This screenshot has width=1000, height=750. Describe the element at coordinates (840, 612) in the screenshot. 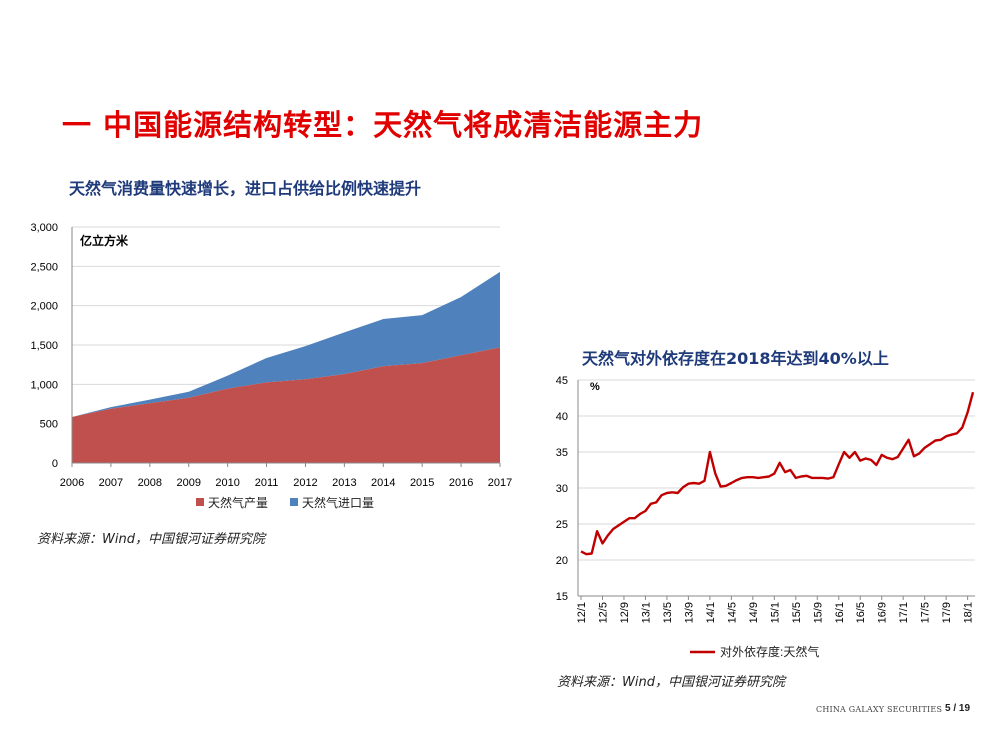

I see `line-chart-x-tick-label: 16/1` at that location.